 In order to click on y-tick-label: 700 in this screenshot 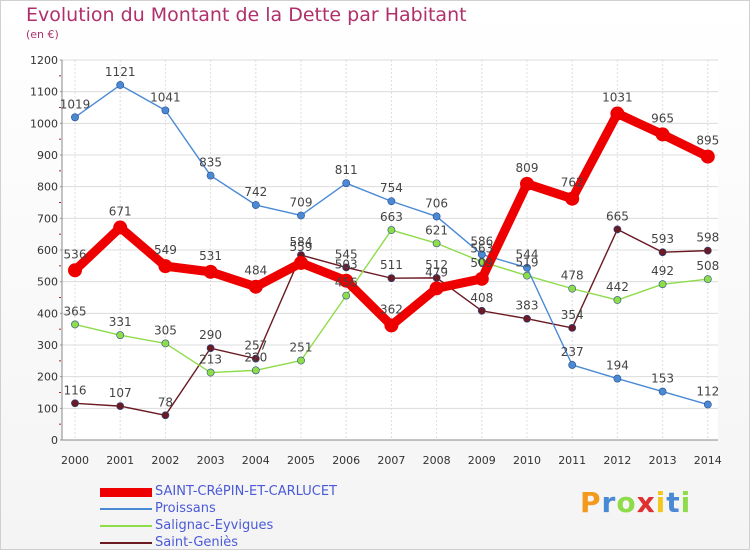, I will do `click(47, 218)`.